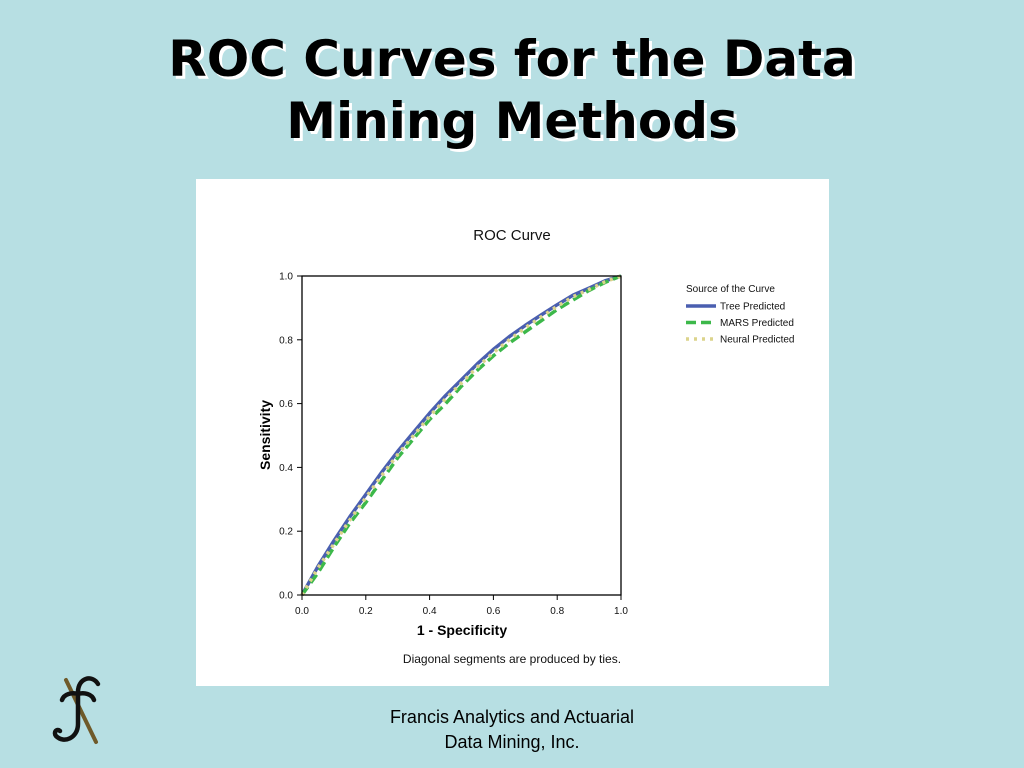  Describe the element at coordinates (430, 611) in the screenshot. I see `x-tick-label: 0.4` at that location.